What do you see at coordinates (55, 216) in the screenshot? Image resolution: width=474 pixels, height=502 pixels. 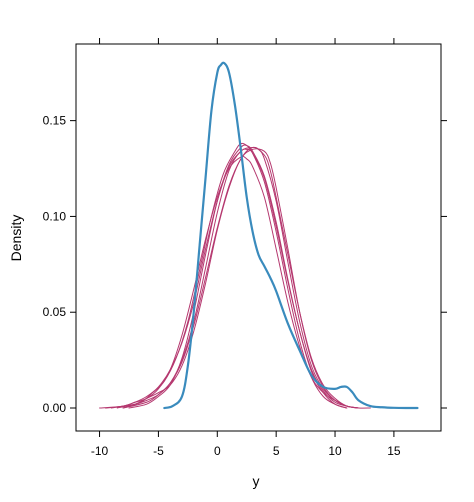 I see `y-tick-label: 0.10` at bounding box center [55, 216].